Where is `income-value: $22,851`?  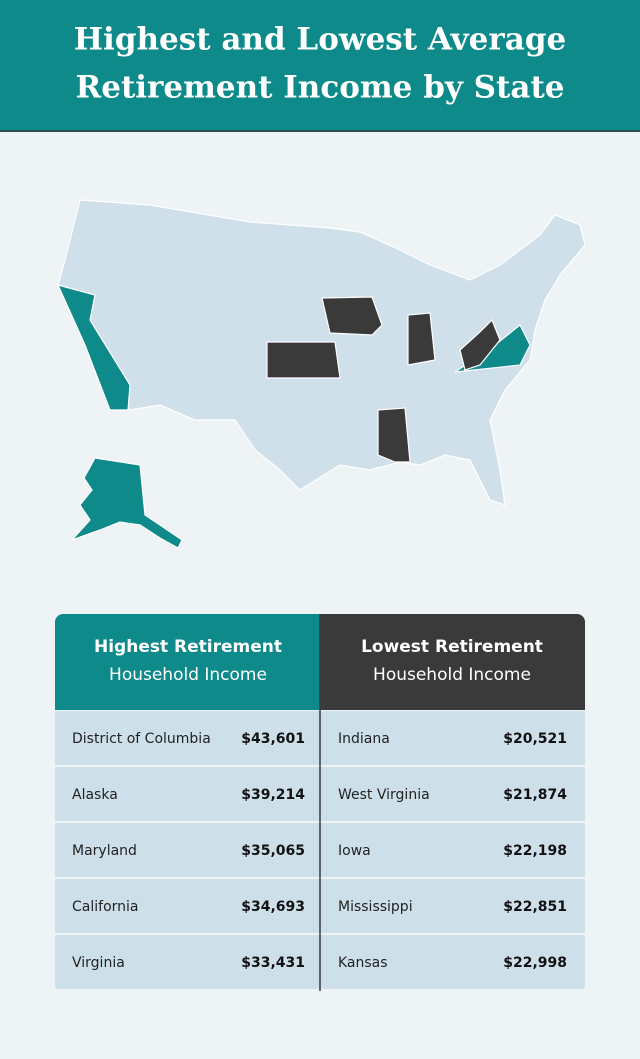 income-value: $22,851 is located at coordinates (535, 907).